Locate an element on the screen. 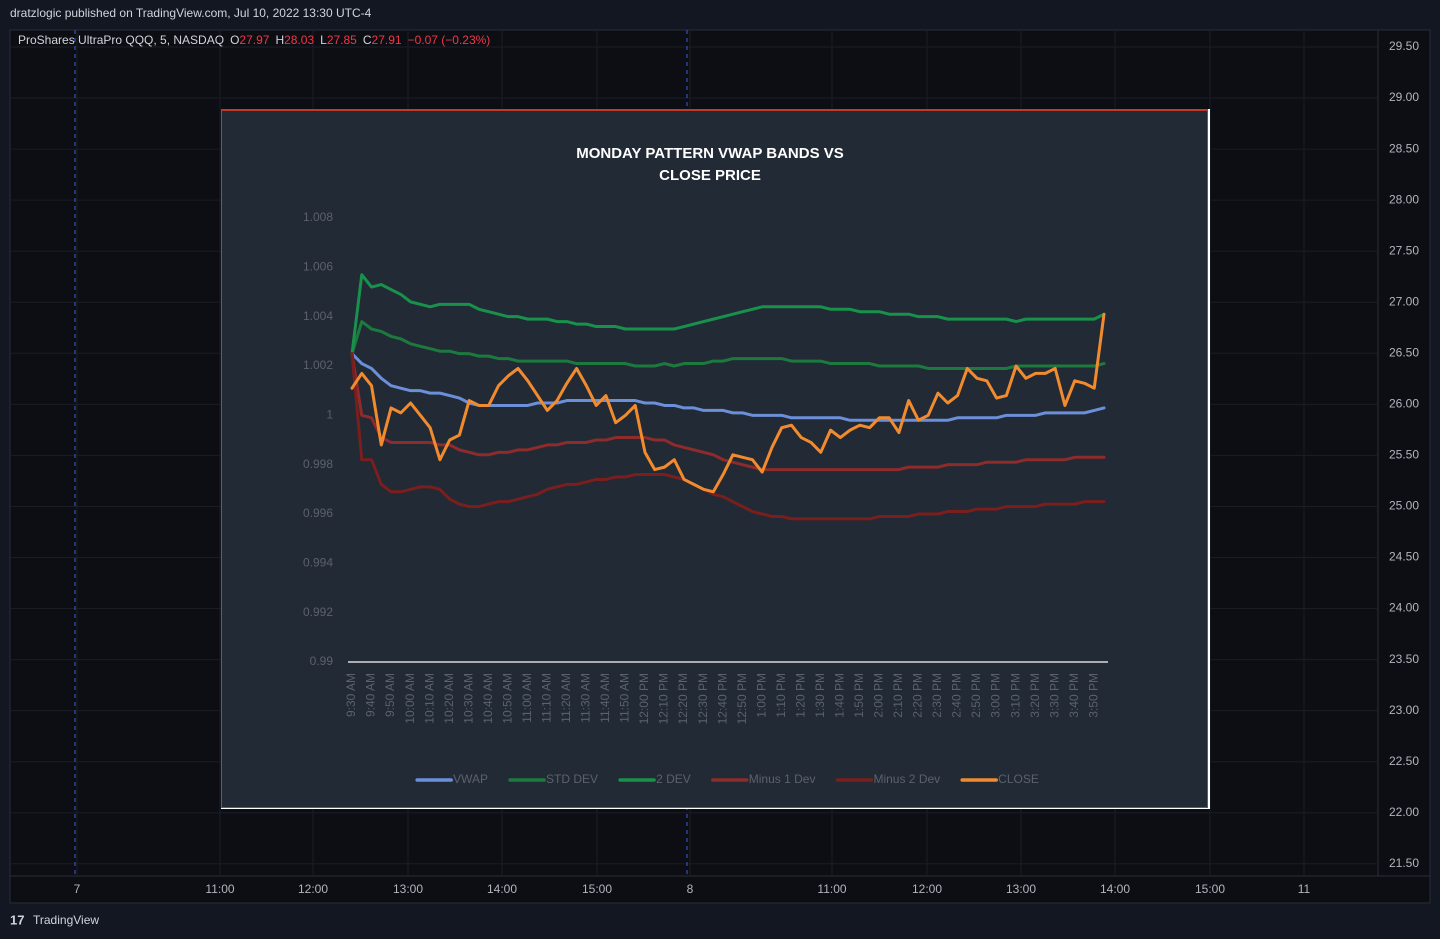 This screenshot has width=1440, height=939. price-label: 23.00 is located at coordinates (1404, 710).